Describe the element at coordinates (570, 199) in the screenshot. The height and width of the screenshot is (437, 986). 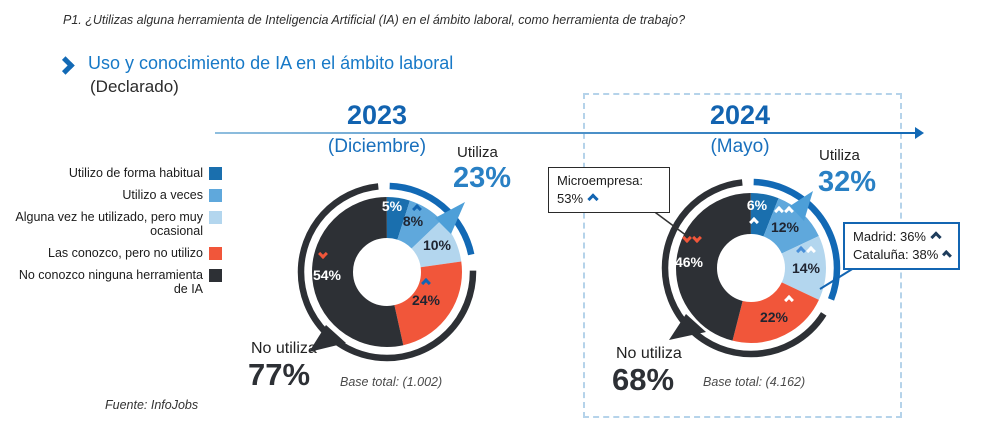
I see `callout-text: 53%` at that location.